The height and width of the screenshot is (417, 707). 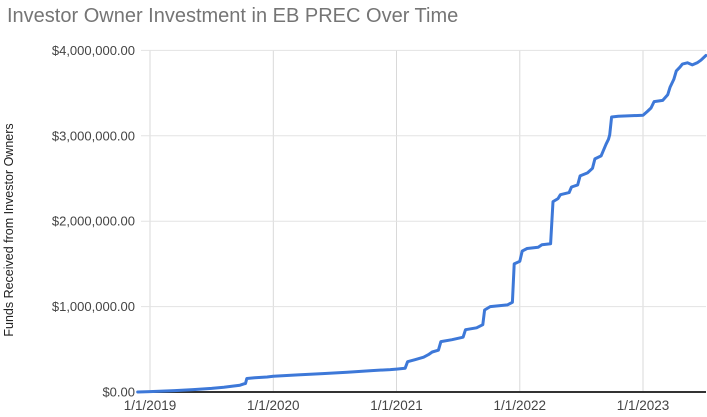 What do you see at coordinates (643, 405) in the screenshot?
I see `x-axis-tick-label: 1/1/2023` at bounding box center [643, 405].